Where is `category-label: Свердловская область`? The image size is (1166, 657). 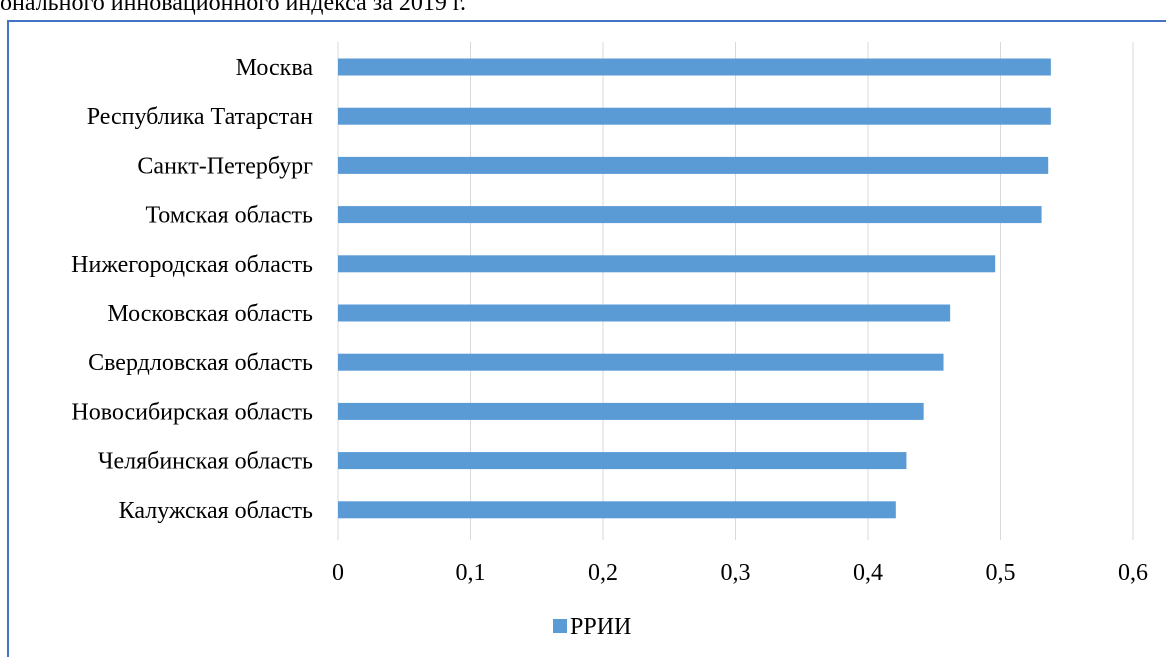 category-label: Свердловская область is located at coordinates (200, 363).